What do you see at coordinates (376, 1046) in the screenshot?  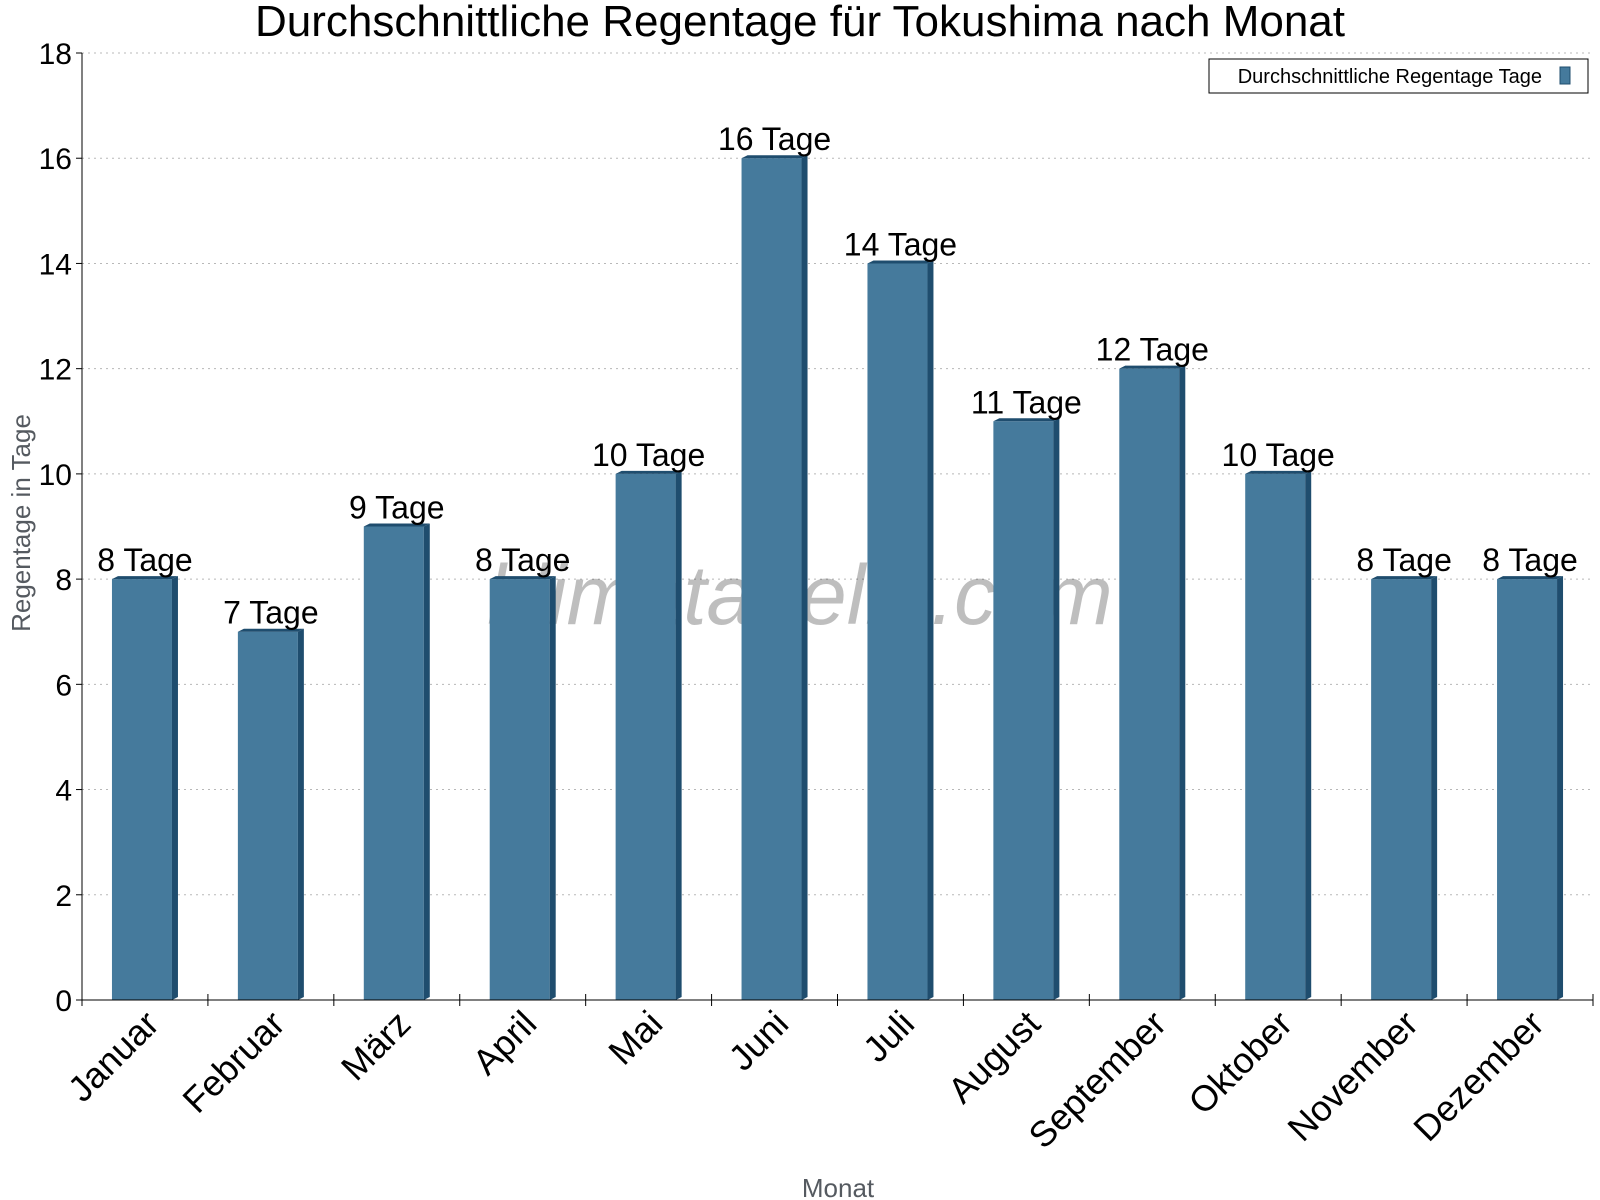 I see `x-tick-label: März` at bounding box center [376, 1046].